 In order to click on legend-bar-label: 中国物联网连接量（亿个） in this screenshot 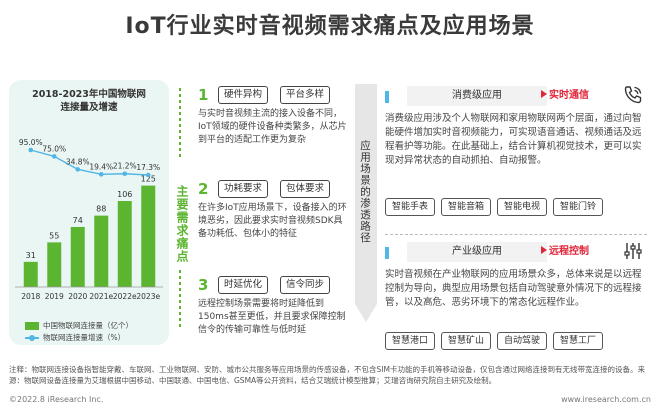, I will do `click(88, 325)`.